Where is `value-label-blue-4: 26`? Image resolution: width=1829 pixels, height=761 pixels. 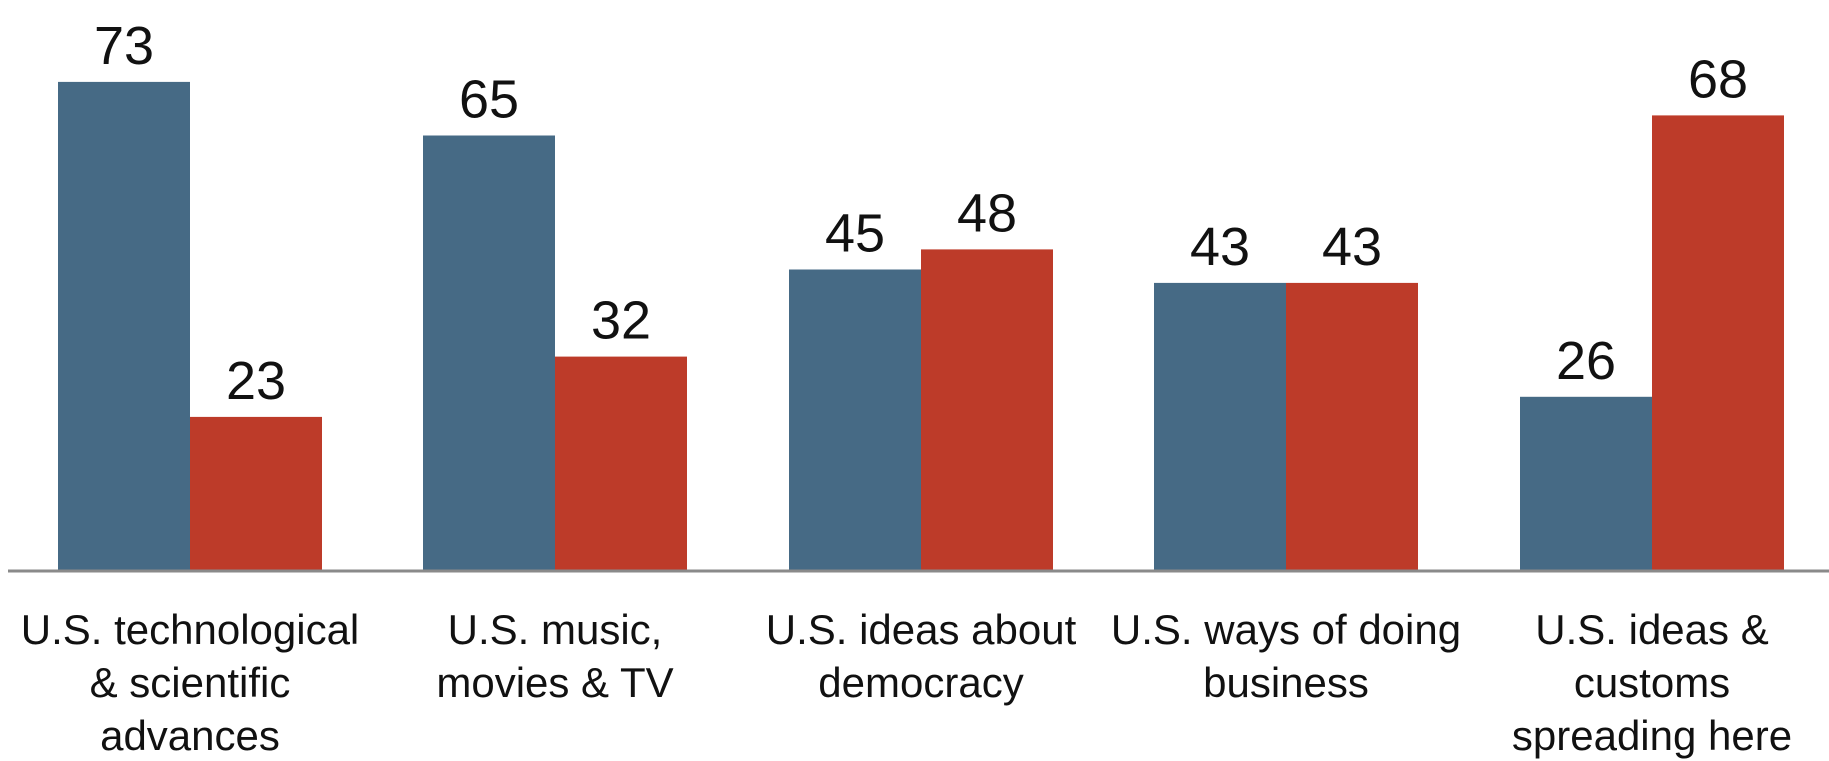
value-label-blue-4: 26 is located at coordinates (1586, 361).